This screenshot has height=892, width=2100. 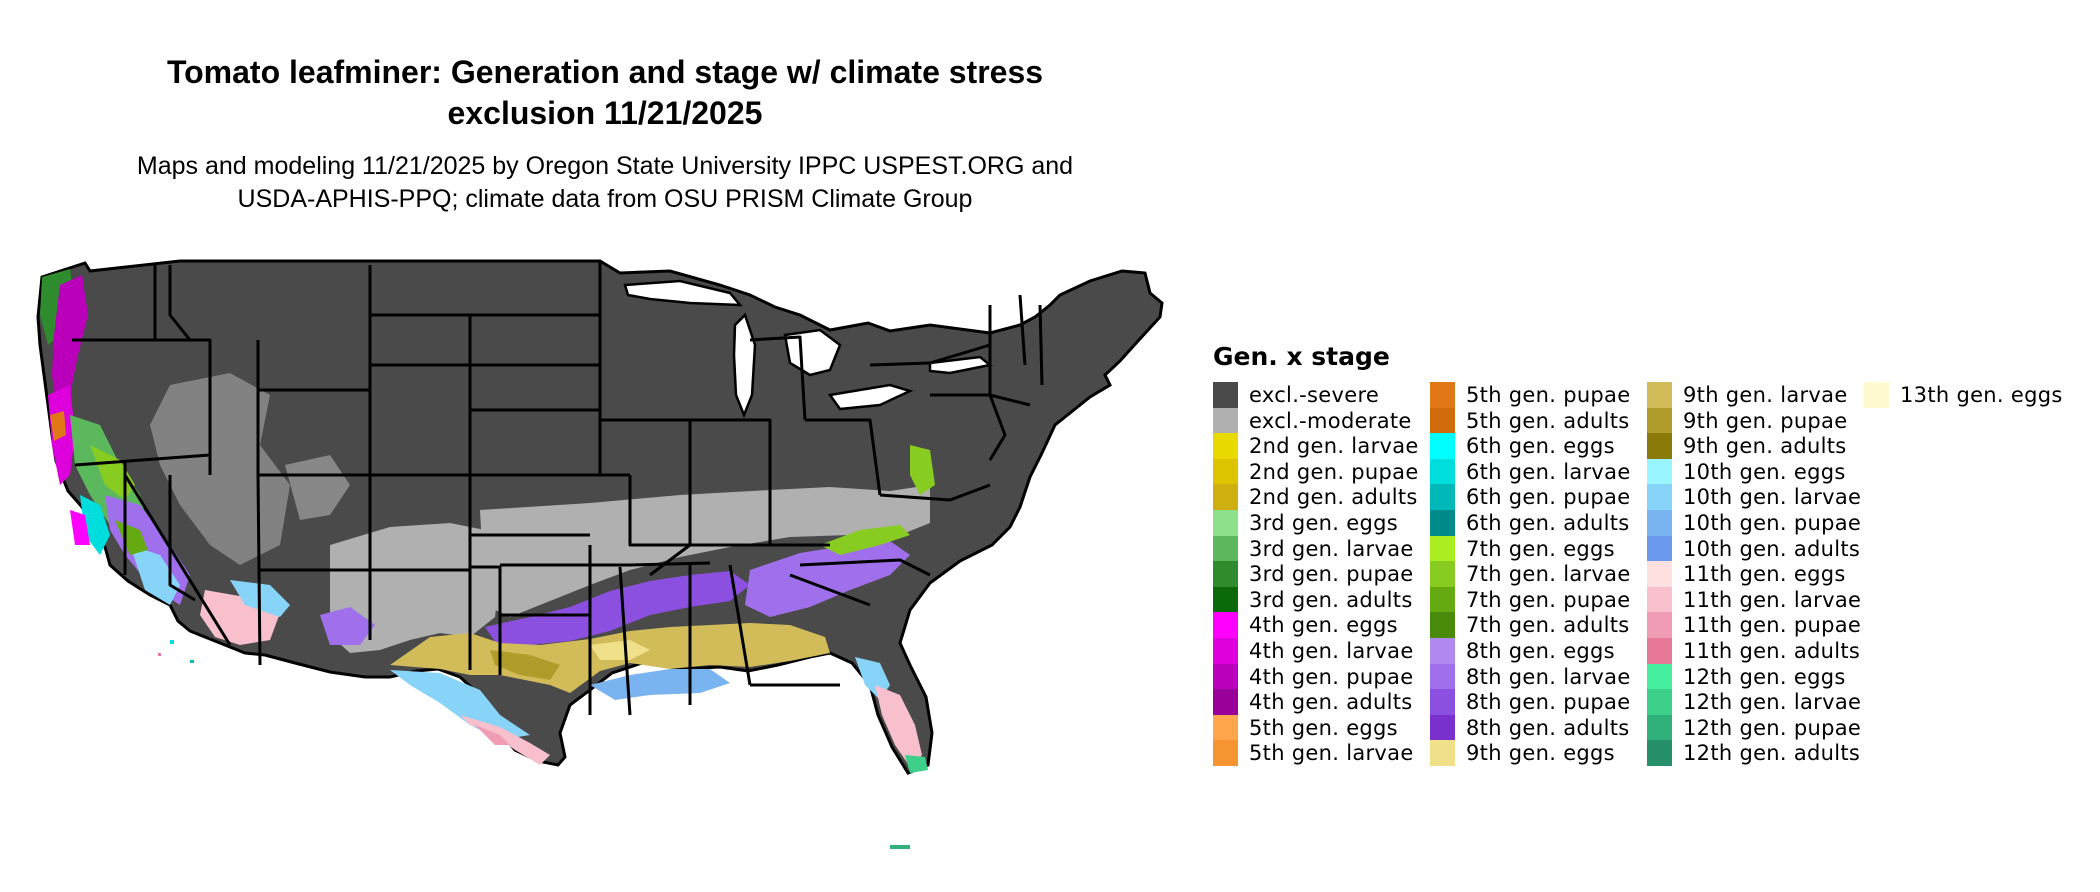 What do you see at coordinates (1764, 676) in the screenshot?
I see `legend-label: 12th gen. eggs` at bounding box center [1764, 676].